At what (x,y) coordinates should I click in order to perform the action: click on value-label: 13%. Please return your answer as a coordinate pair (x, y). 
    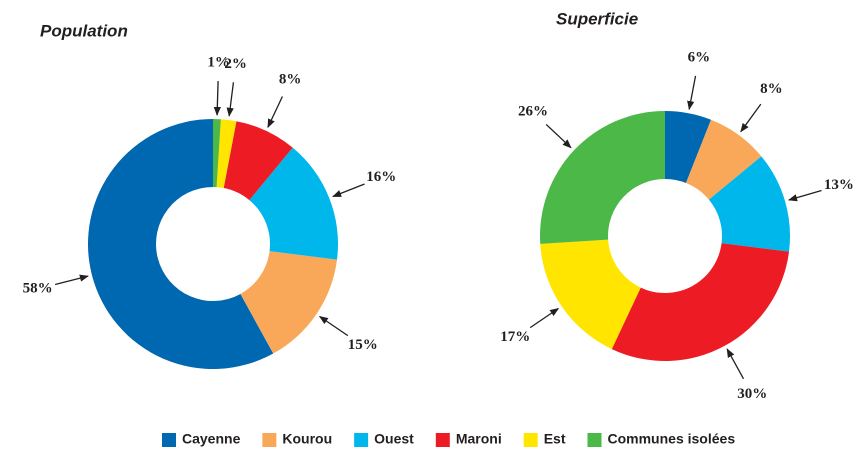
    Looking at the image, I should click on (839, 185).